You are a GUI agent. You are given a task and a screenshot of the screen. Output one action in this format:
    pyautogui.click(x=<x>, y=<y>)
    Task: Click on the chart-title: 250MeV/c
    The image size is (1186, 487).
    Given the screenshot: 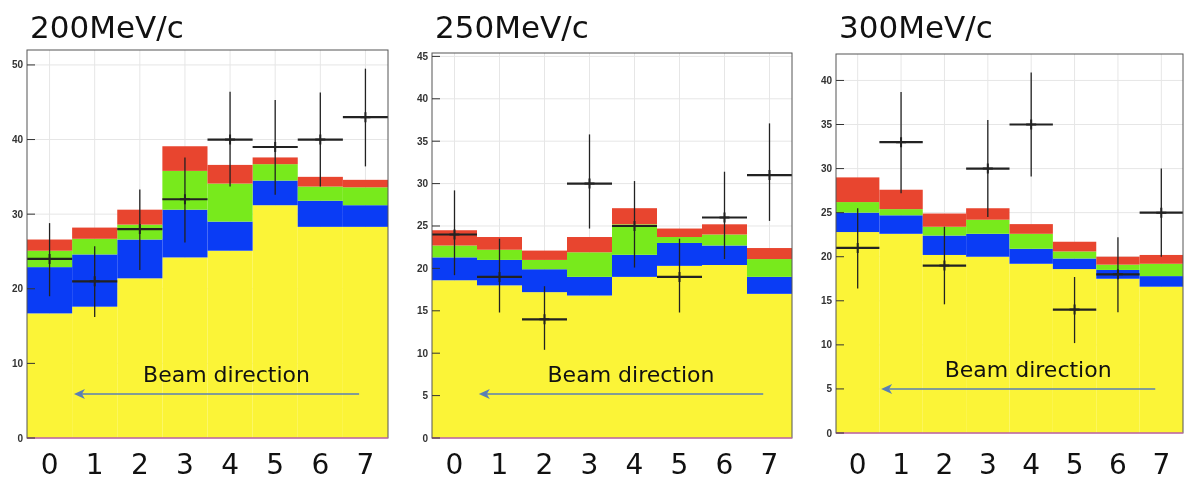 What is the action you would take?
    pyautogui.click(x=512, y=27)
    